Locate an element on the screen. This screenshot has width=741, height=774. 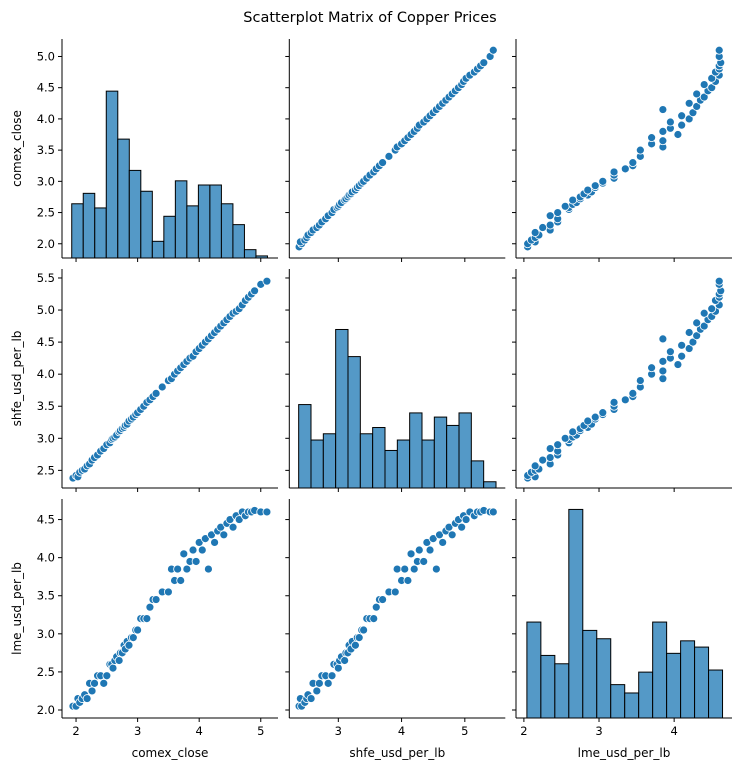
panel-shfe_usd_per_lb-vs-lme_usd_per_lb is located at coordinates (622, 380).